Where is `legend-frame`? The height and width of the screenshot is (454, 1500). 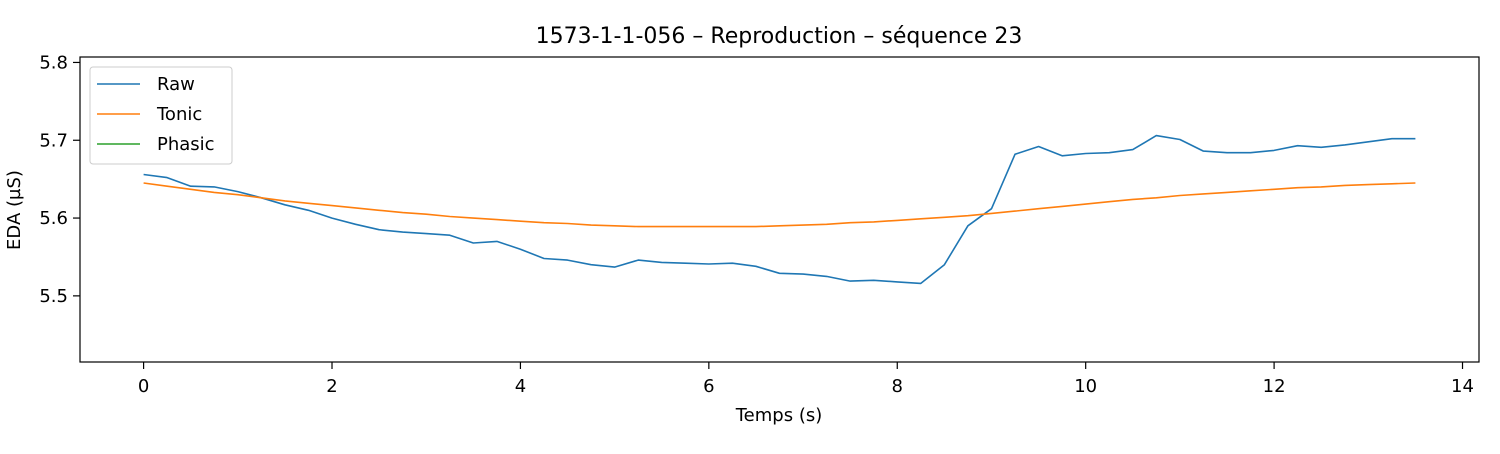 legend-frame is located at coordinates (161, 115).